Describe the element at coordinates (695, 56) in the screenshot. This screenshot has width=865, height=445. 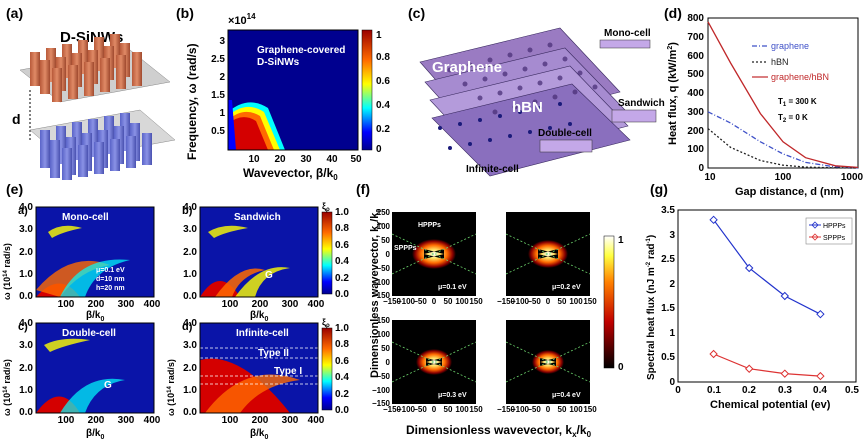
I see `d-ytick: 600` at that location.